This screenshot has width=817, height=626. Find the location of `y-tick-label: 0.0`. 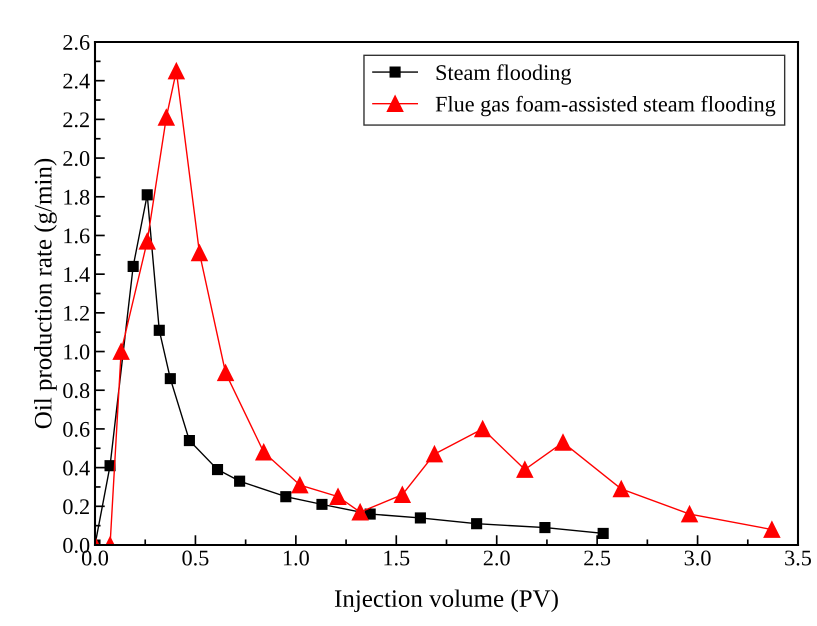

y-tick-label: 0.0 is located at coordinates (76, 546).